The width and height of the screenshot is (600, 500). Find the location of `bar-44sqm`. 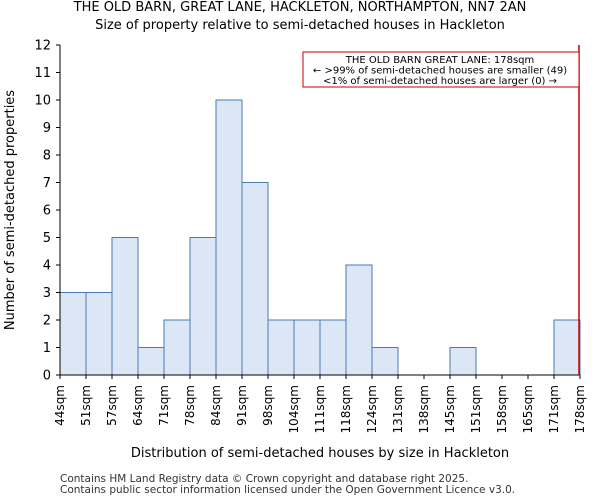

bar-44sqm is located at coordinates (73, 334).